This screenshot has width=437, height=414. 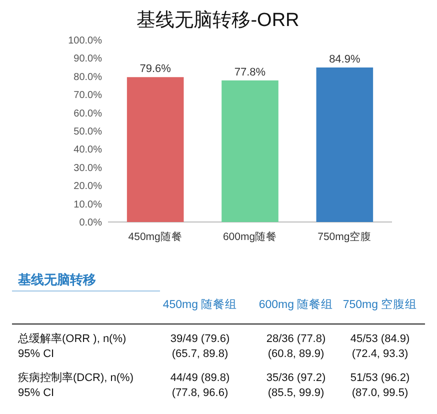 I want to click on text: 750mg 空腹组, so click(x=380, y=304).